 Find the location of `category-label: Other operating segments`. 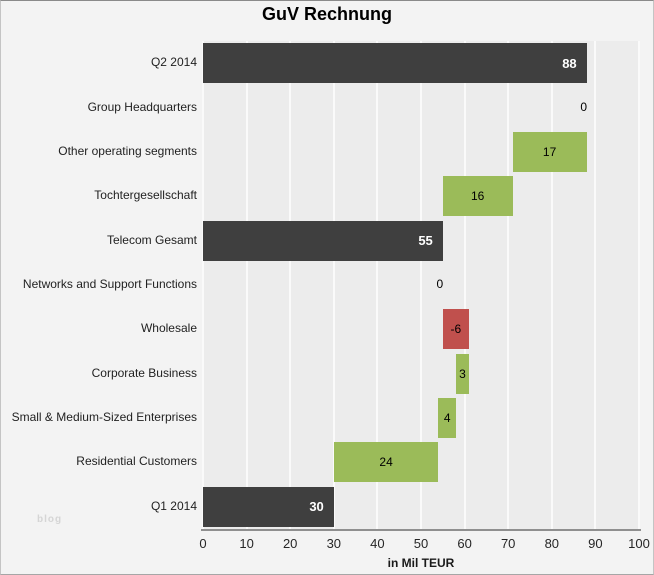

category-label: Other operating segments is located at coordinates (127, 150).